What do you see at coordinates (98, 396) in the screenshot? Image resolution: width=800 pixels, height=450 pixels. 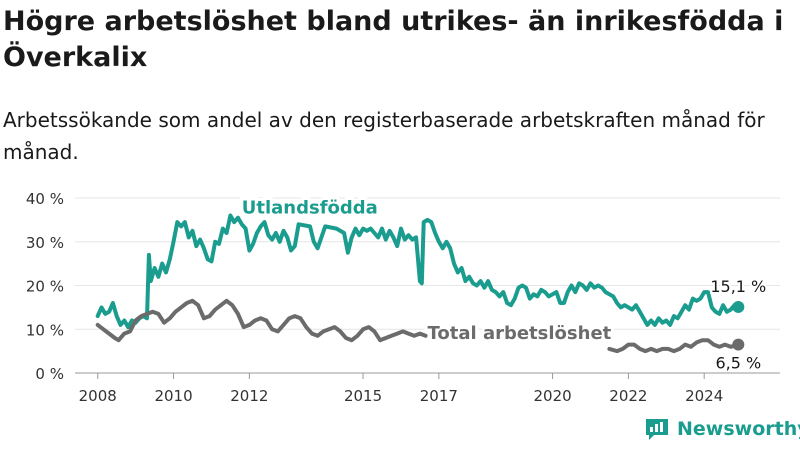 I see `x-tick-label: 2008` at bounding box center [98, 396].